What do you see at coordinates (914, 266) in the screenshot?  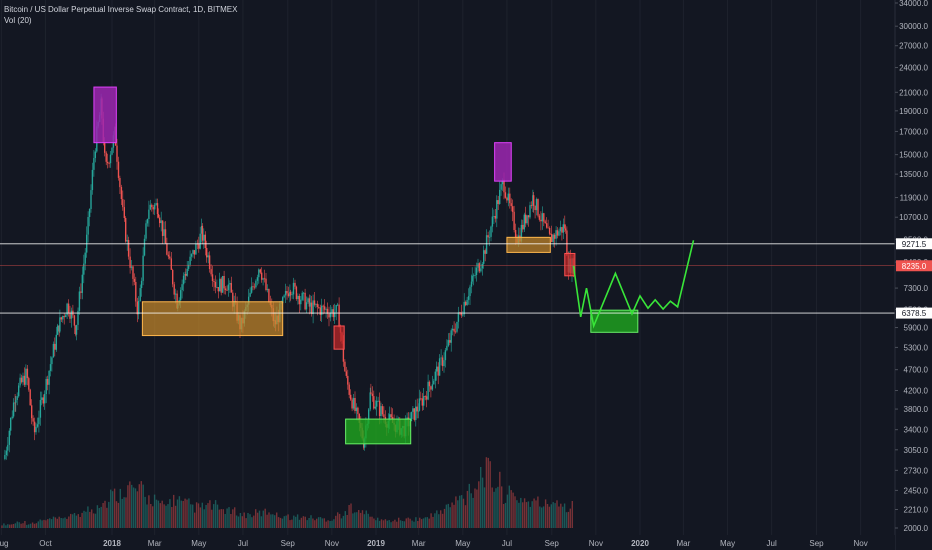 I see `price-tag-label: 8235.0` at bounding box center [914, 266].